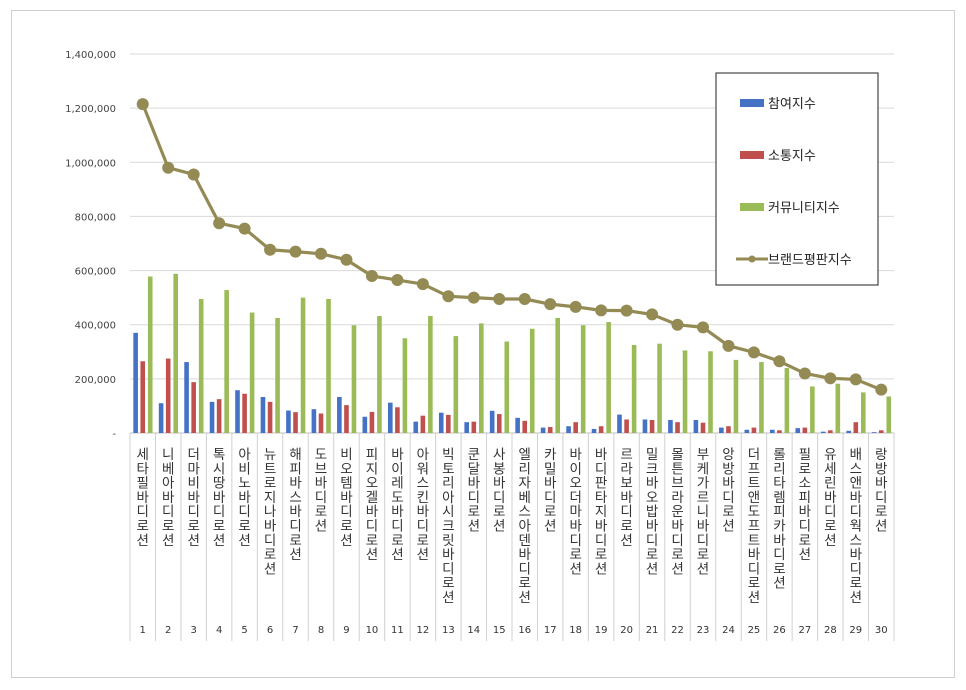 The height and width of the screenshot is (690, 966). What do you see at coordinates (143, 630) in the screenshot?
I see `rank-label: 1` at bounding box center [143, 630].